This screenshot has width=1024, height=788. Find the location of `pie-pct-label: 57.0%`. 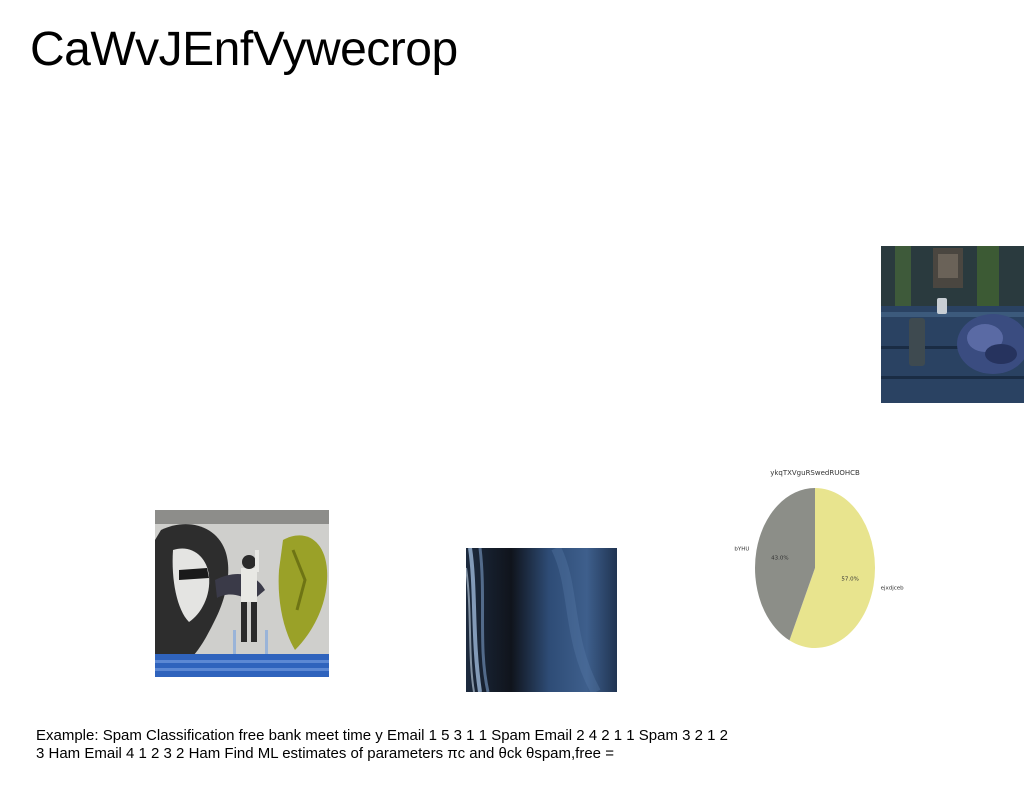

pie-pct-label: 57.0% is located at coordinates (849, 579).